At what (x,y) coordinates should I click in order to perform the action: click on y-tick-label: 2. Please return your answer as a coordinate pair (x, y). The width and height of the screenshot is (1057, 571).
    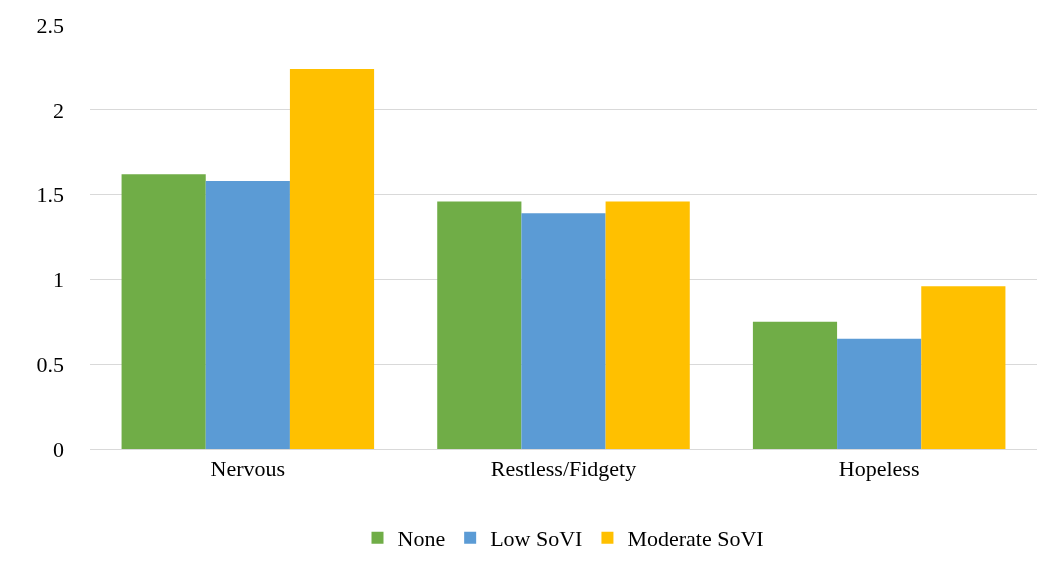
    Looking at the image, I should click on (58, 110).